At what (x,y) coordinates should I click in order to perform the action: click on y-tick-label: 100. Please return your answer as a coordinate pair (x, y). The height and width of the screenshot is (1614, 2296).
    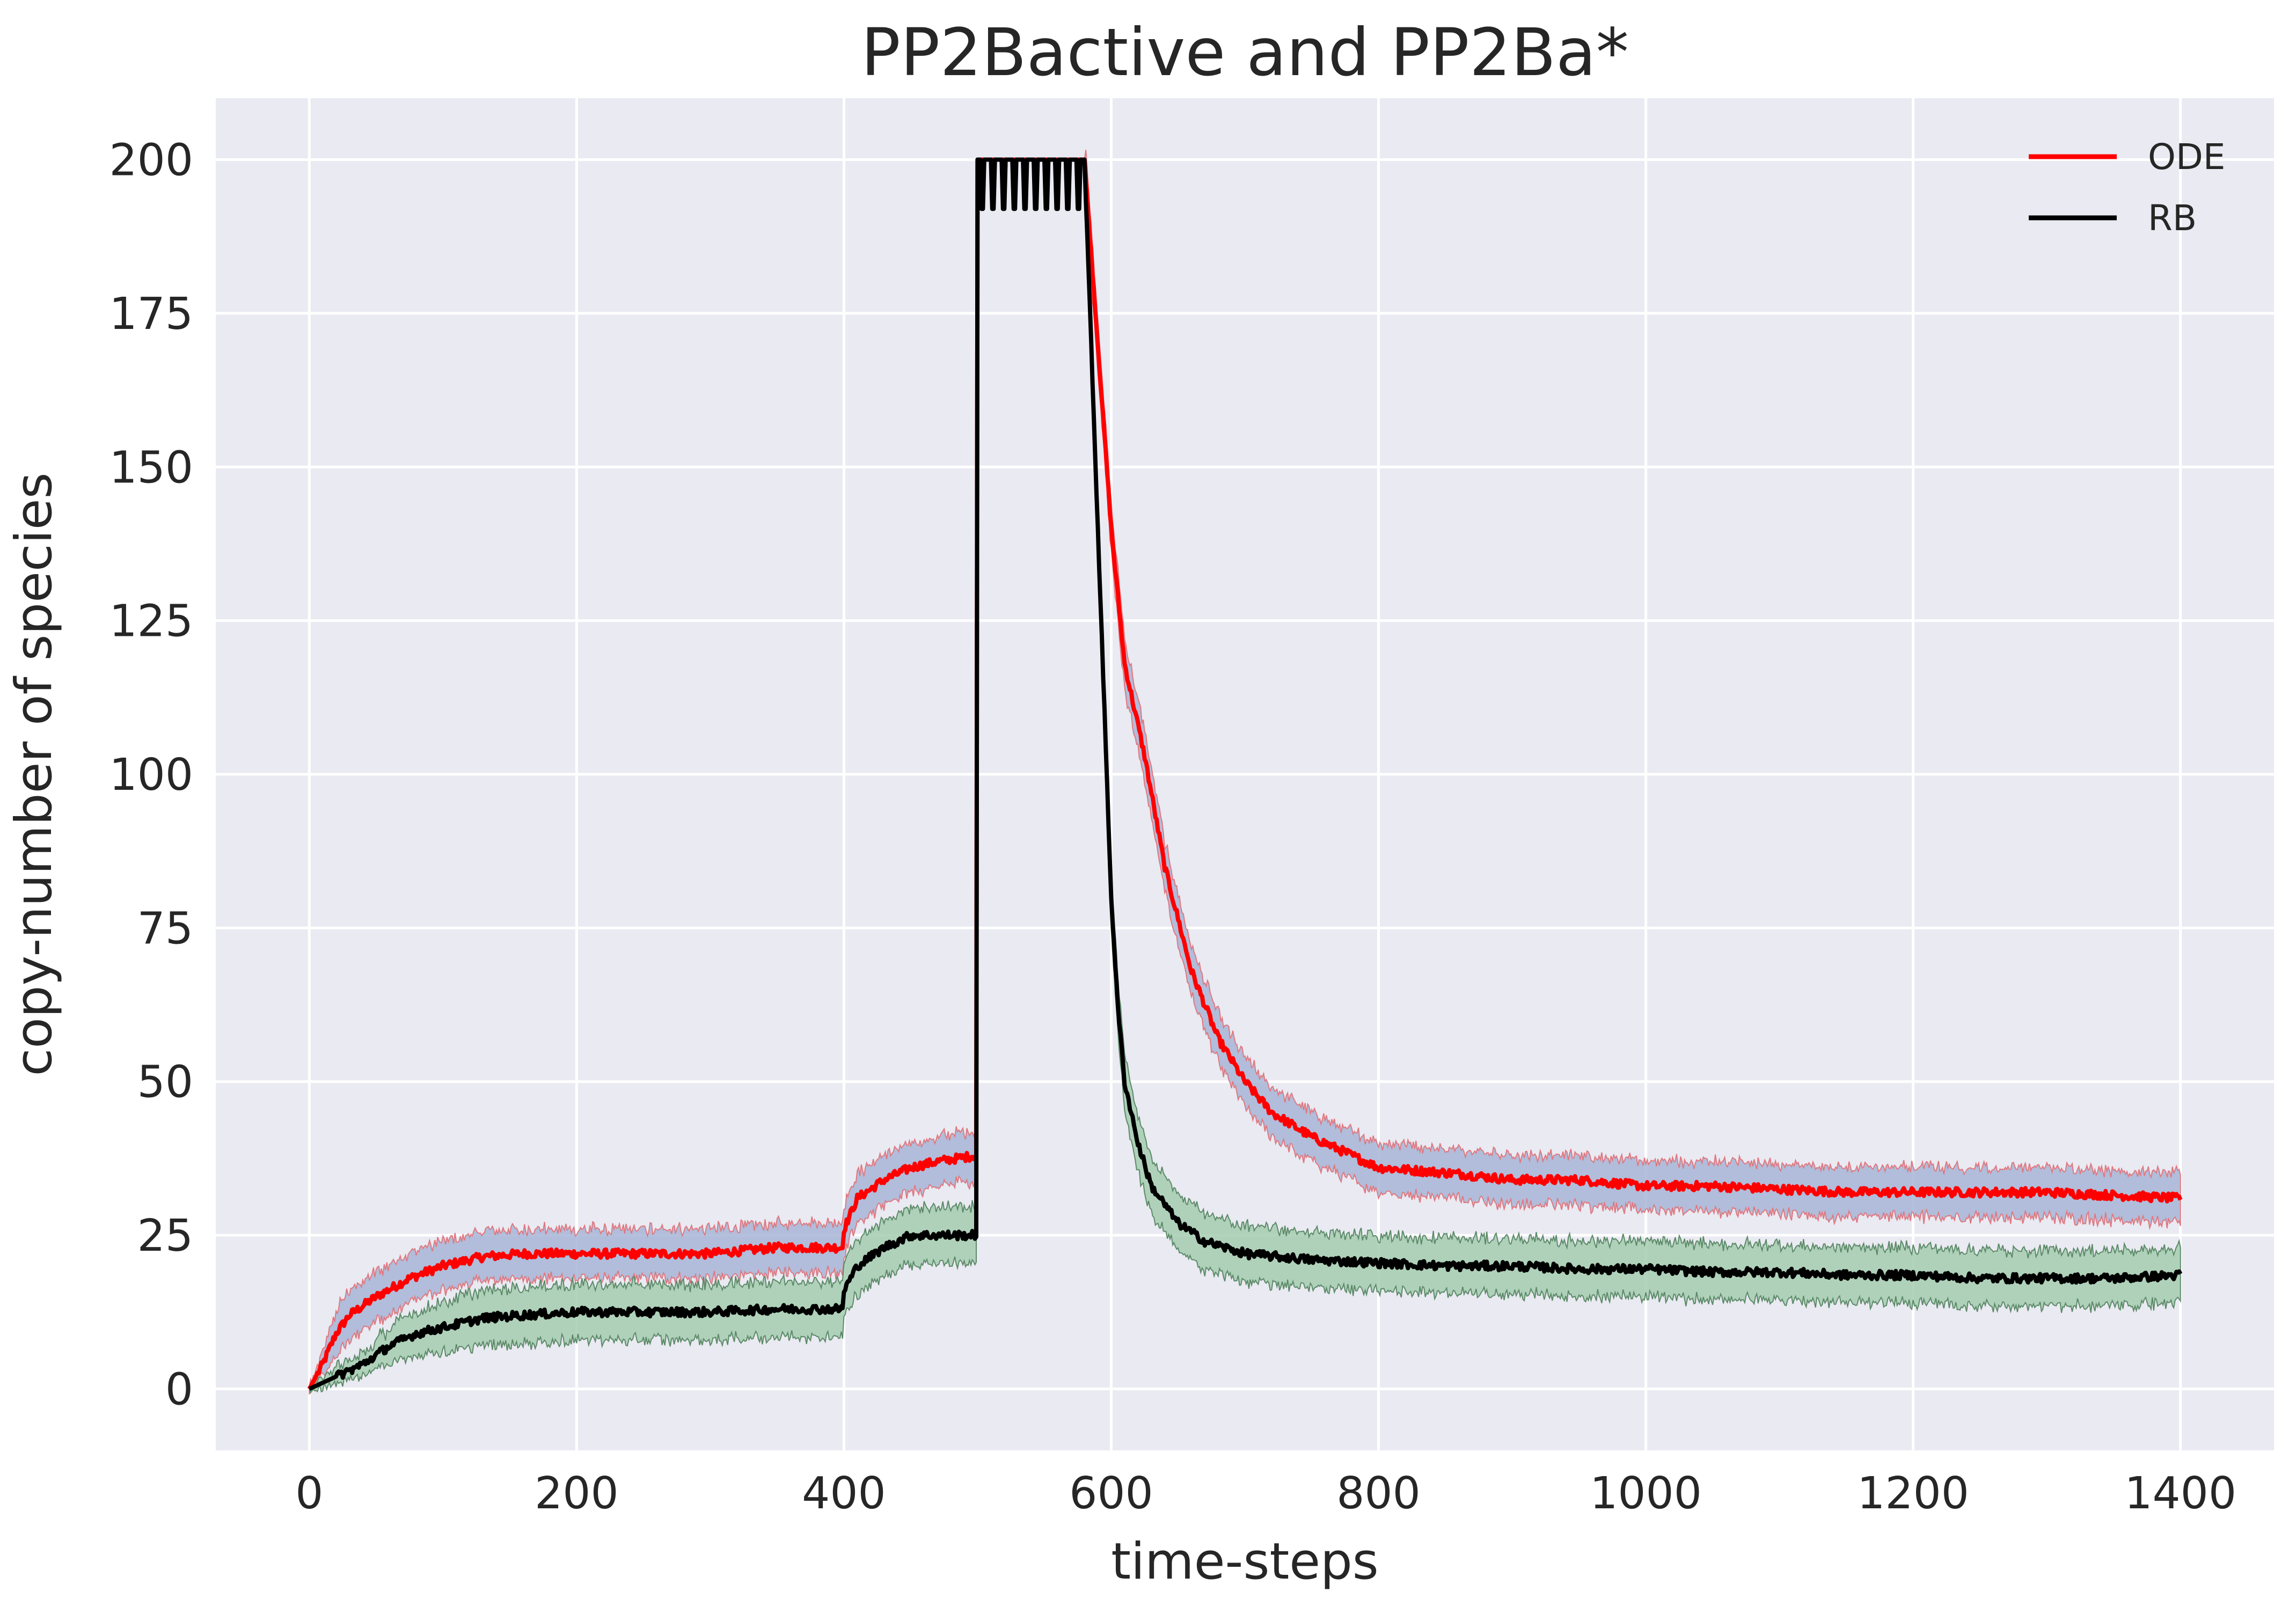
    Looking at the image, I should click on (151, 775).